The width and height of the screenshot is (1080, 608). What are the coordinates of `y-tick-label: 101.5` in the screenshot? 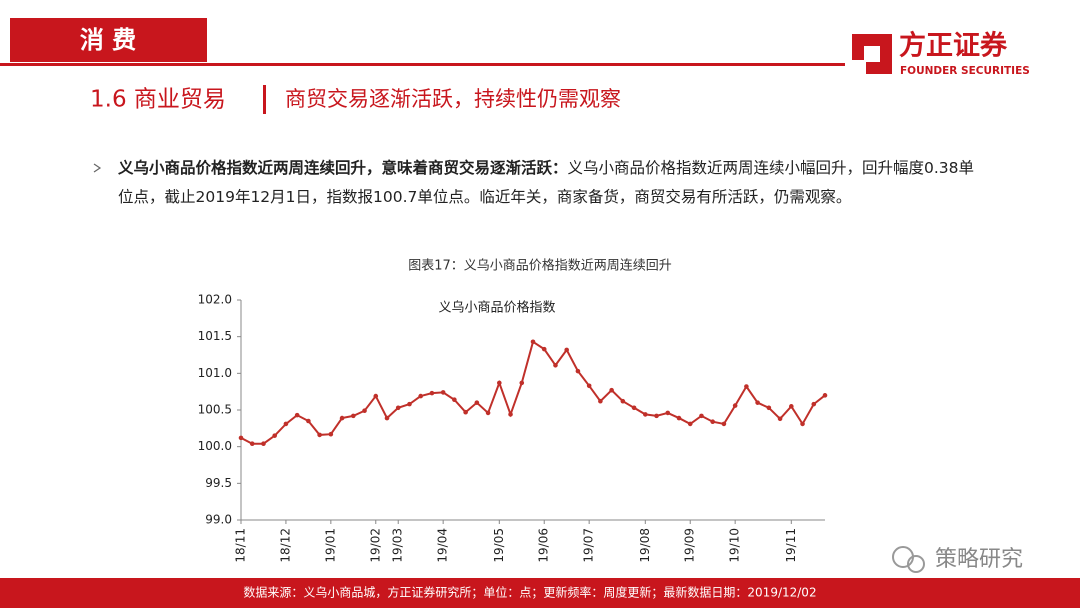 It's located at (215, 336).